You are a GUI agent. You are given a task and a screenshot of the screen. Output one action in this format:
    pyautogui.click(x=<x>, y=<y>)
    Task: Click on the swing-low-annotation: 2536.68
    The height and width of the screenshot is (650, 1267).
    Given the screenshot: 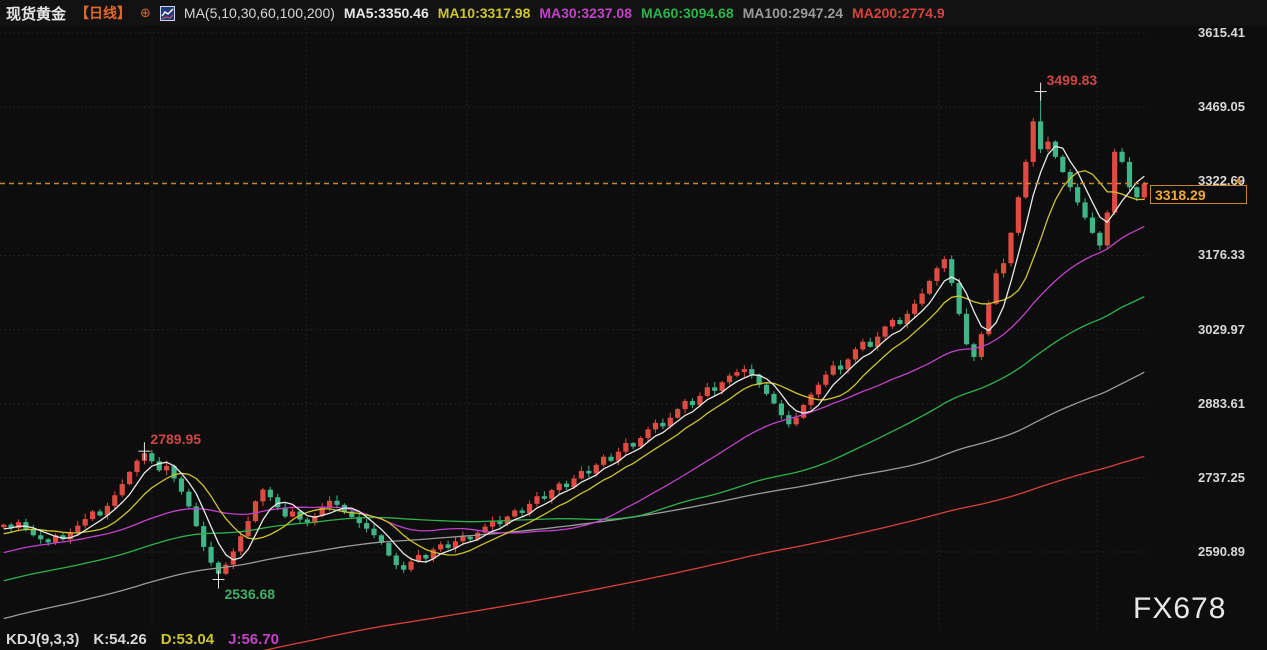 What is the action you would take?
    pyautogui.click(x=250, y=594)
    